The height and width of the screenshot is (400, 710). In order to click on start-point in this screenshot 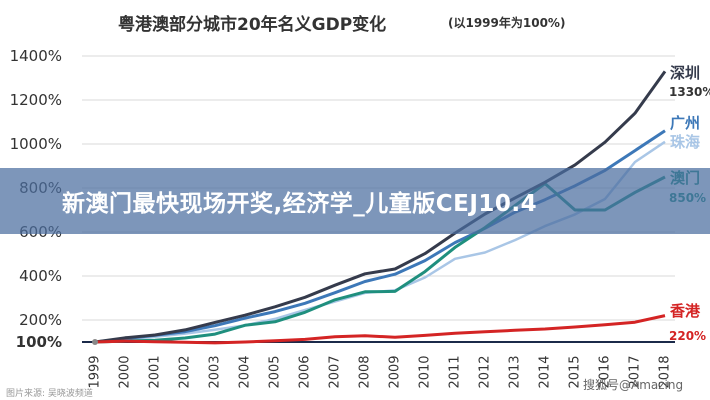, I will do `click(95, 342)`.